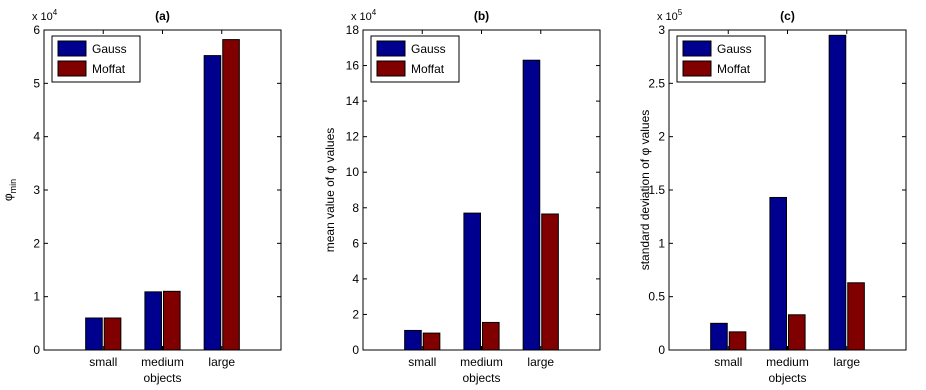  I want to click on y-tick-label: 1.5, so click(656, 190).